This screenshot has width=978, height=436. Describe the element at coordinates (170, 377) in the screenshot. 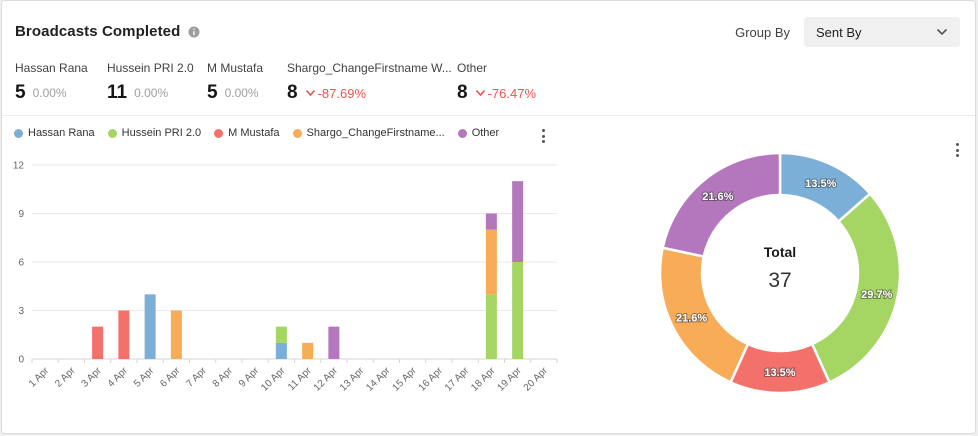

I see `x-axis-label: 6 Apr` at that location.